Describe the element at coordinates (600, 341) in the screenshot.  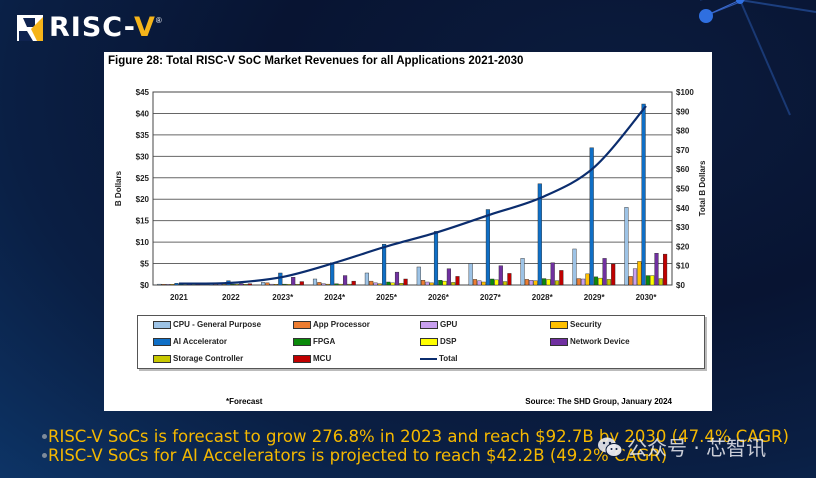
I see `legend-label: Network Device` at that location.